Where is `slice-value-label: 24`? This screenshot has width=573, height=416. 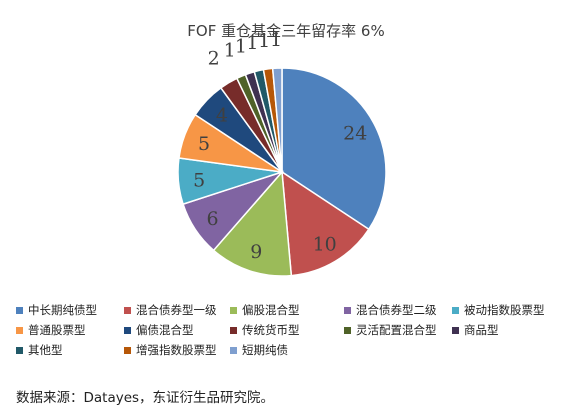
slice-value-label: 24 is located at coordinates (355, 134).